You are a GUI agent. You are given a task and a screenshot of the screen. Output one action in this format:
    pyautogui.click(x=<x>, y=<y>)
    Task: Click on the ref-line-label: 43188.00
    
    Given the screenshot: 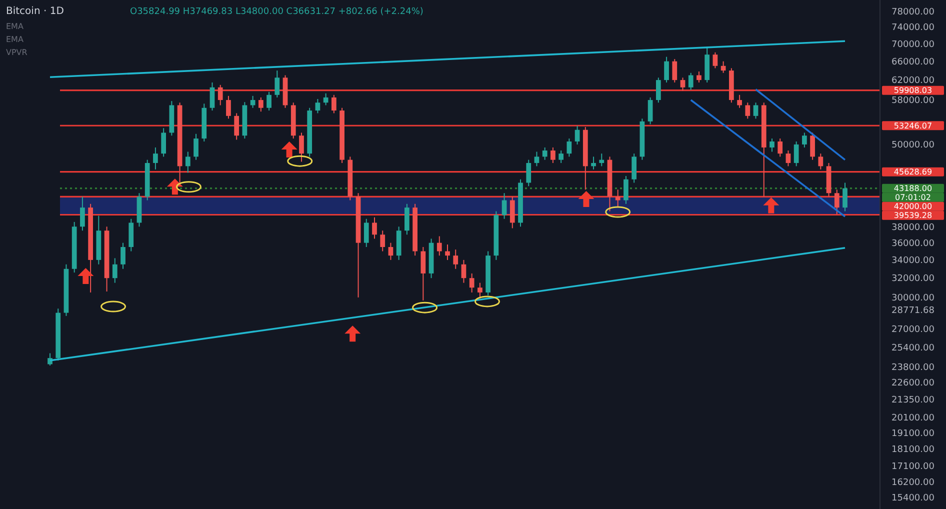 What is the action you would take?
    pyautogui.click(x=913, y=189)
    